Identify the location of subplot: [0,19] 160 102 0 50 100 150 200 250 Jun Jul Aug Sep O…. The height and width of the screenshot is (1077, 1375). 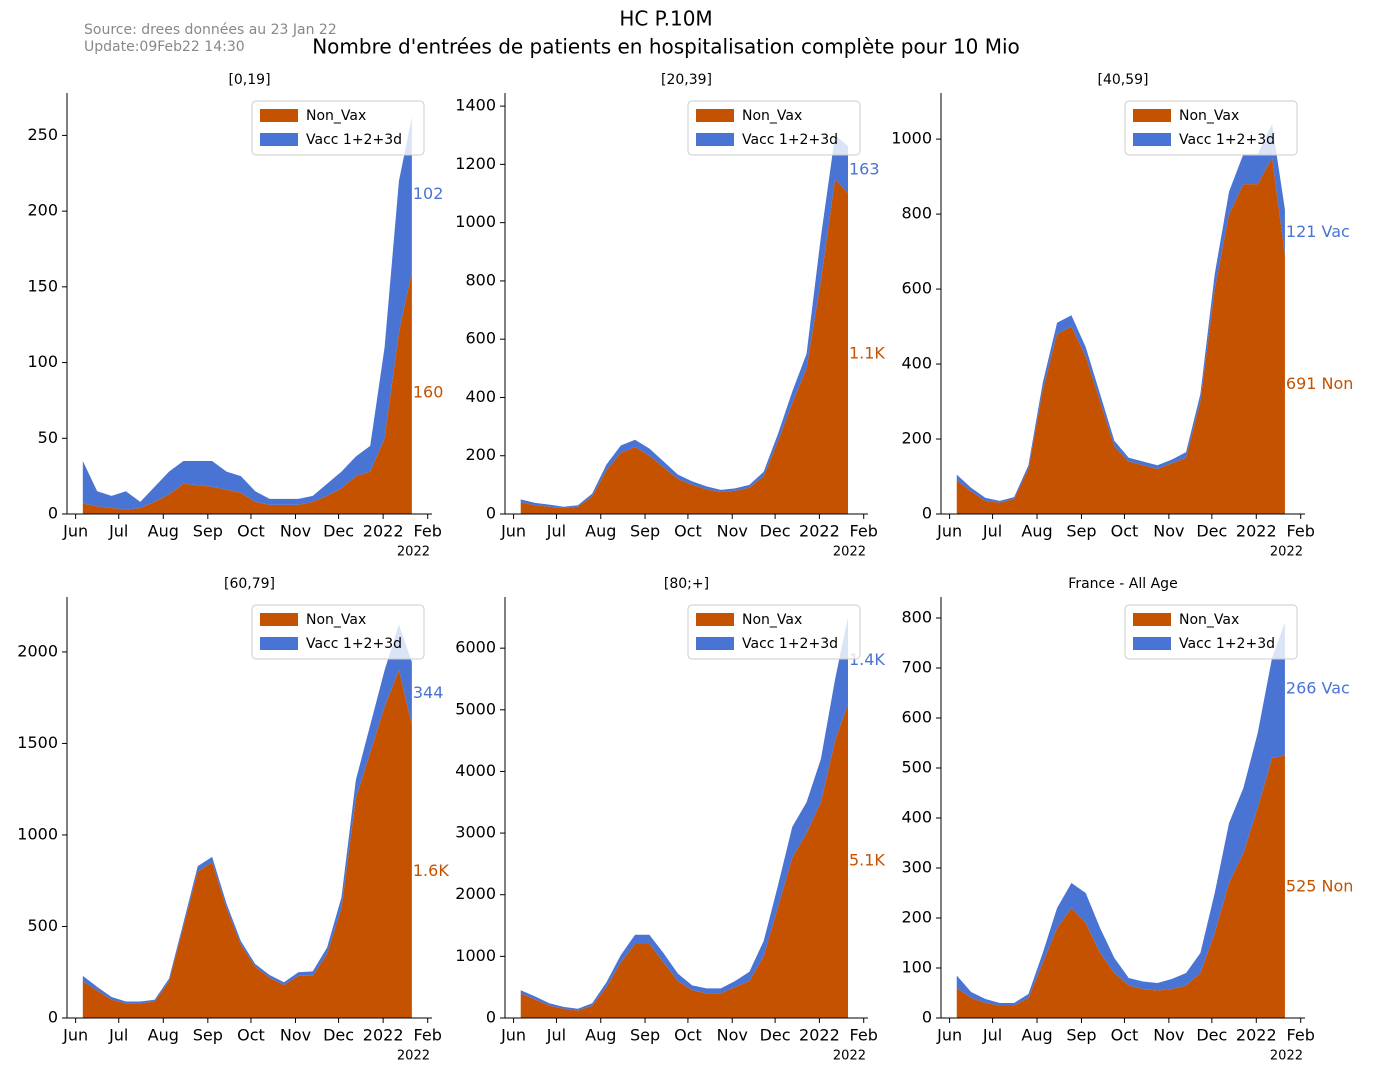
(235, 316).